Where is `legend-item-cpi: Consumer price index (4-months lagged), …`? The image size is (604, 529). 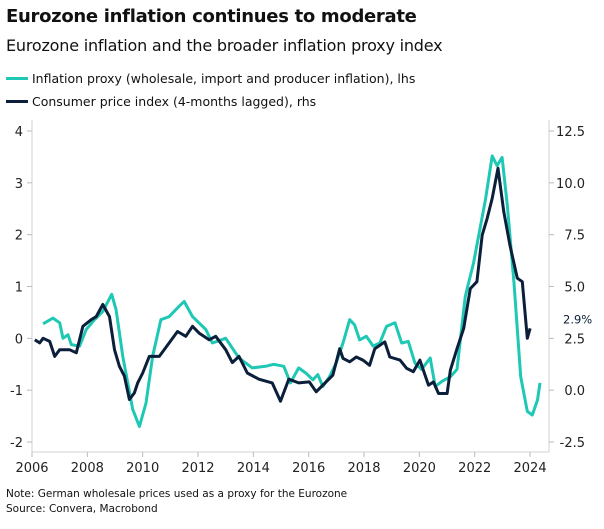 legend-item-cpi: Consumer price index (4-months lagged), … is located at coordinates (161, 101).